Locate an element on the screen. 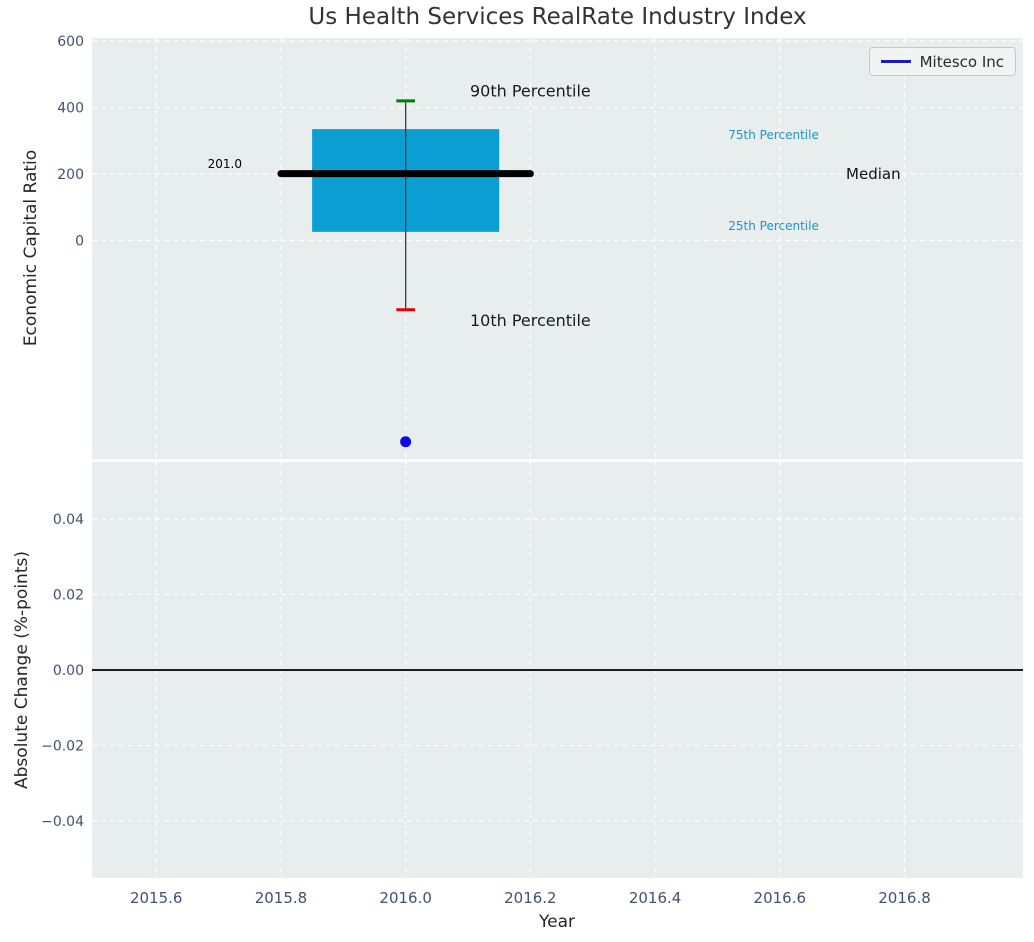 The image size is (1034, 942). x-tick-label: 2016.0 is located at coordinates (405, 898).